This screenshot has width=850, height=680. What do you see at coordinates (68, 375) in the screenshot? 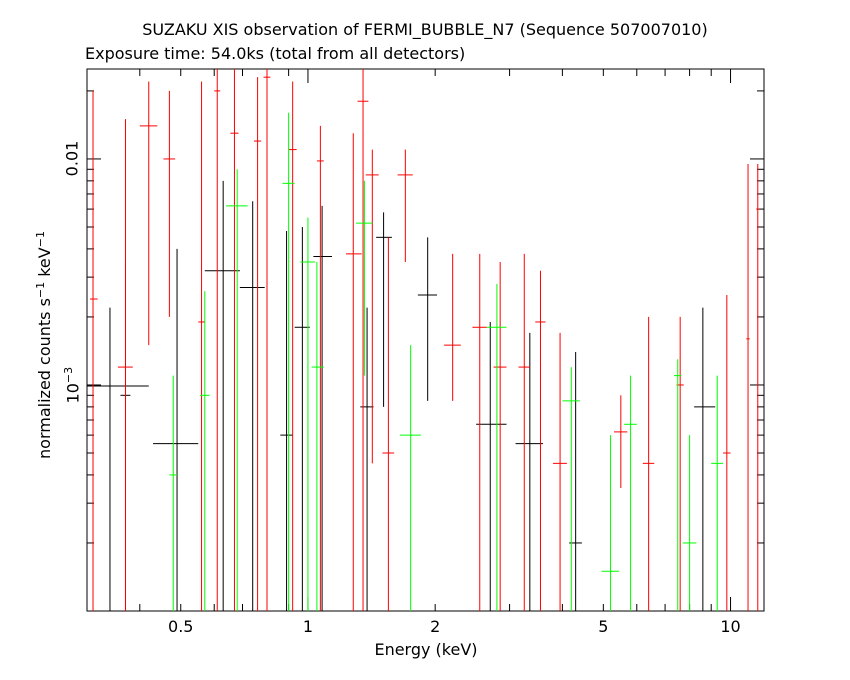
I see `y-tick-label-exp: −3` at bounding box center [68, 375].